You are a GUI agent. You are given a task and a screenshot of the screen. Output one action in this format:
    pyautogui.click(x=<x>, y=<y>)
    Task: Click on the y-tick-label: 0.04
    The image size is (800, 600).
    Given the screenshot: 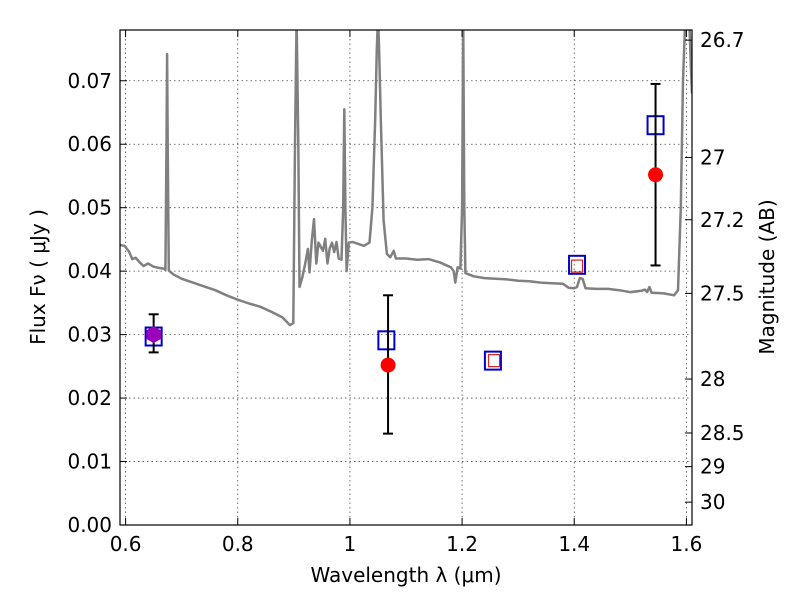 What is the action you would take?
    pyautogui.click(x=89, y=271)
    